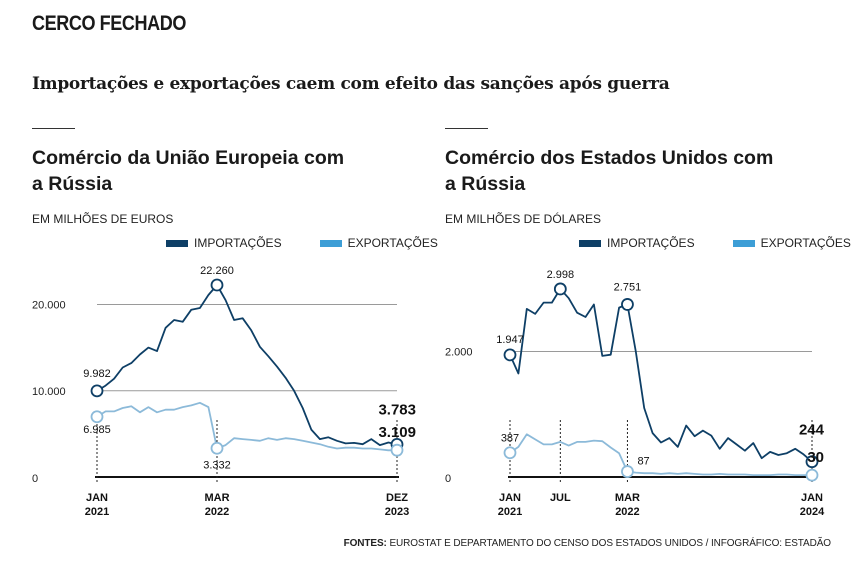 This screenshot has width=856, height=580. What do you see at coordinates (459, 353) in the screenshot?
I see `y-tick-label: 2.000` at bounding box center [459, 353].